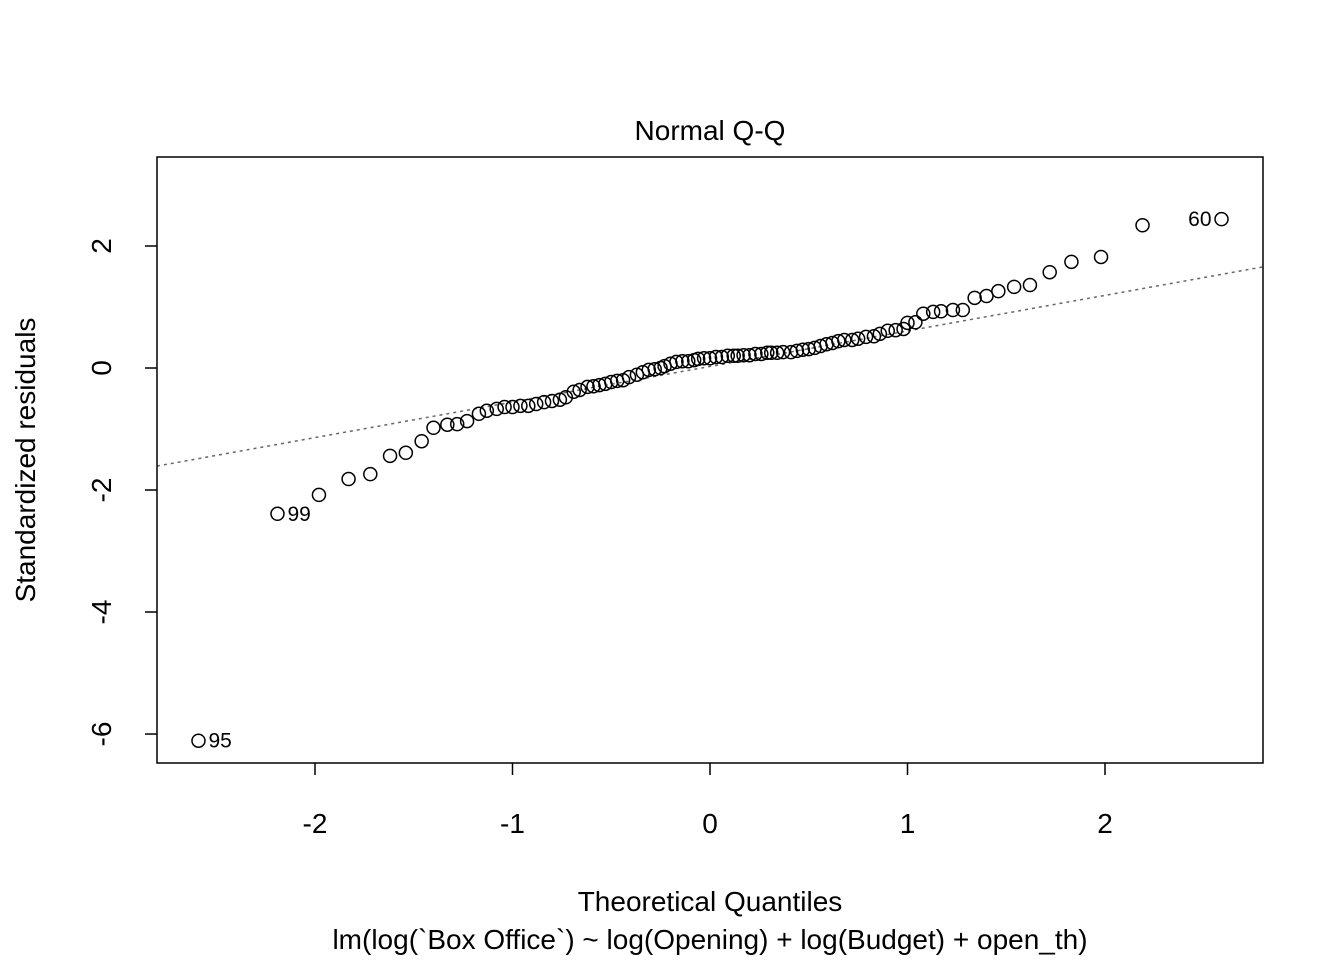  Describe the element at coordinates (101, 368) in the screenshot. I see `y-tick-label: 0` at that location.